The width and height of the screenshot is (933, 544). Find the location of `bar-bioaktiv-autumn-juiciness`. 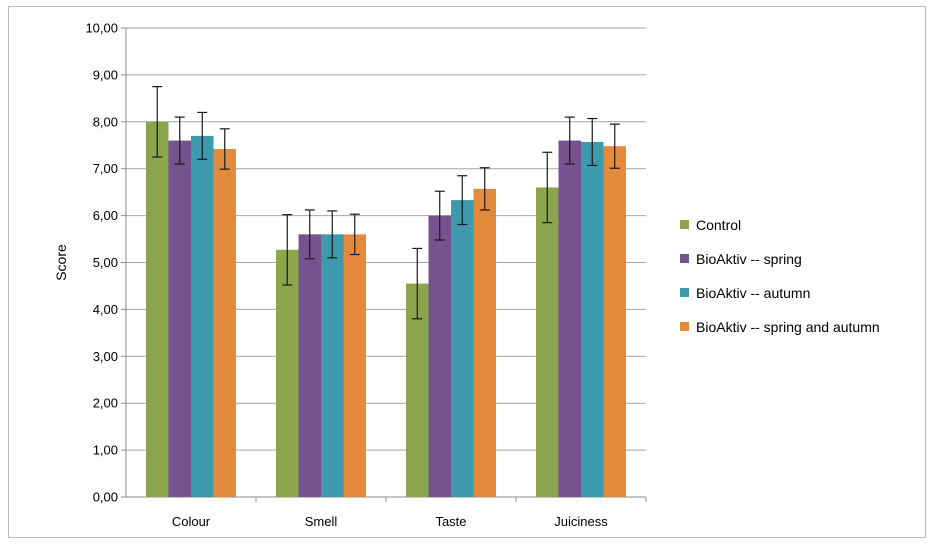

bar-bioaktiv-autumn-juiciness is located at coordinates (592, 319).